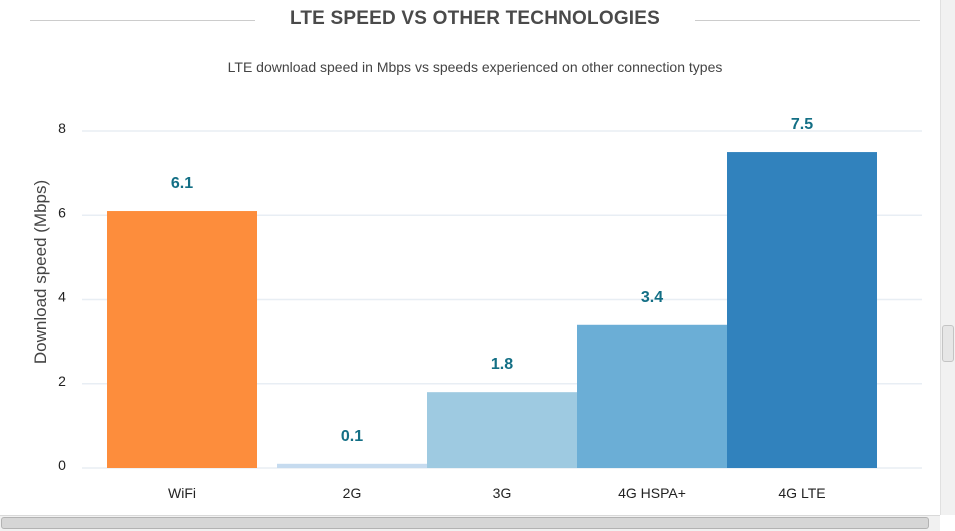 The width and height of the screenshot is (955, 531). I want to click on value-label: 6.1, so click(182, 183).